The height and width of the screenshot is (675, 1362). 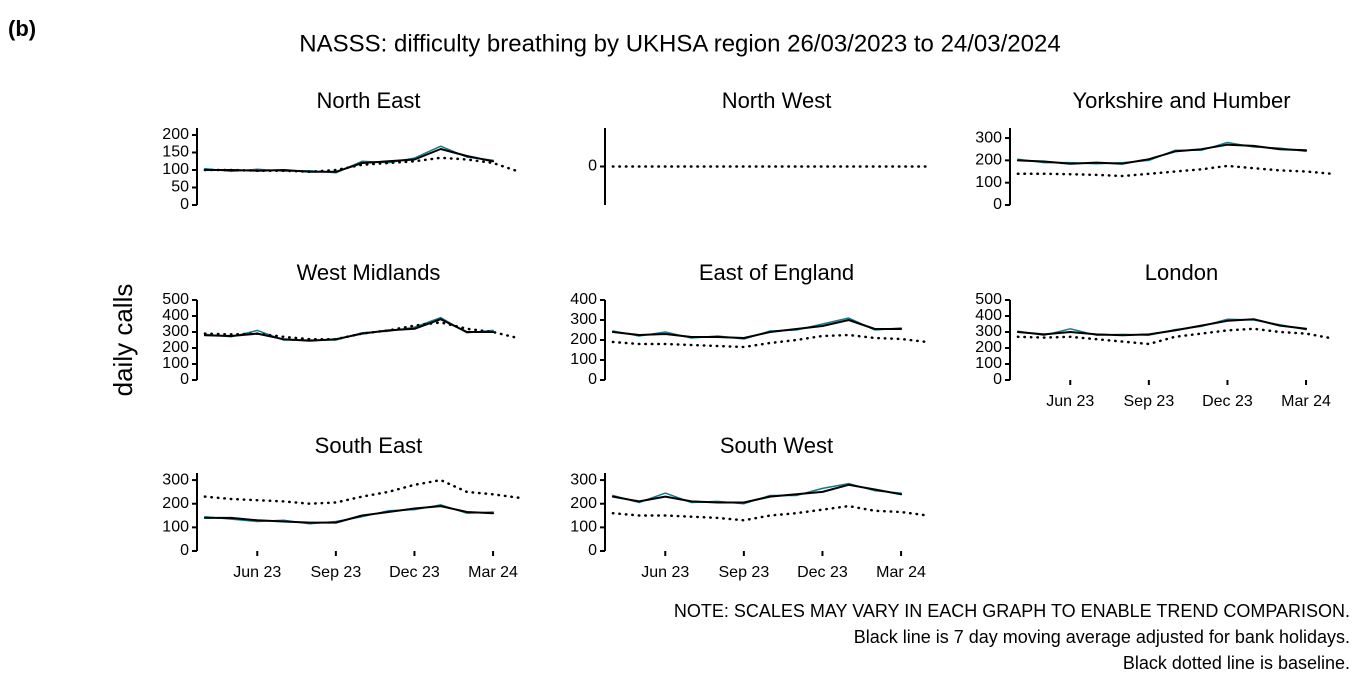 What do you see at coordinates (1181, 100) in the screenshot?
I see `panel-title: Yorkshire and Humber` at bounding box center [1181, 100].